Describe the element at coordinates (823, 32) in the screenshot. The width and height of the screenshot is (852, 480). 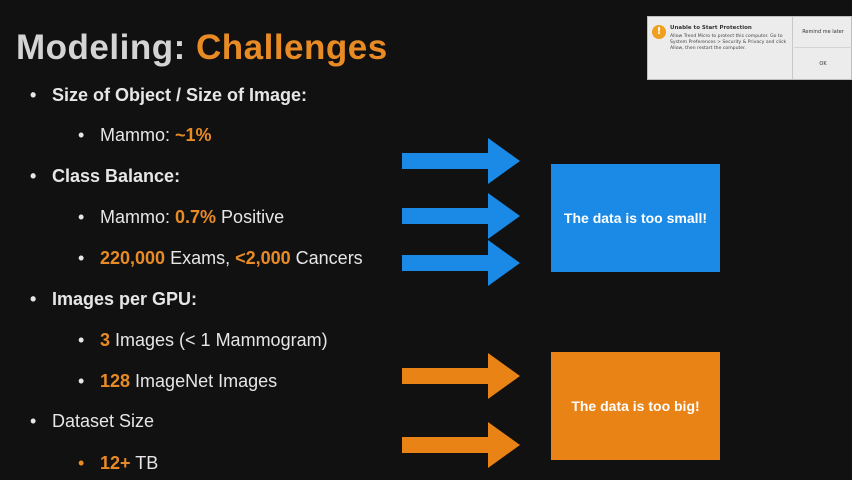
I see `remind-later-button: Remind me later` at that location.